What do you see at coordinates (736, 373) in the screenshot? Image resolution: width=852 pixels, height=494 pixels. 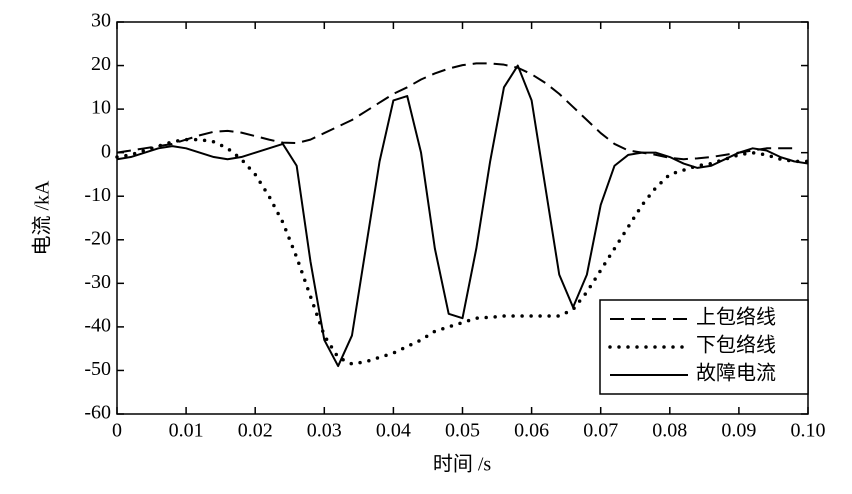 I see `legend-label: 故障电流` at bounding box center [736, 373].